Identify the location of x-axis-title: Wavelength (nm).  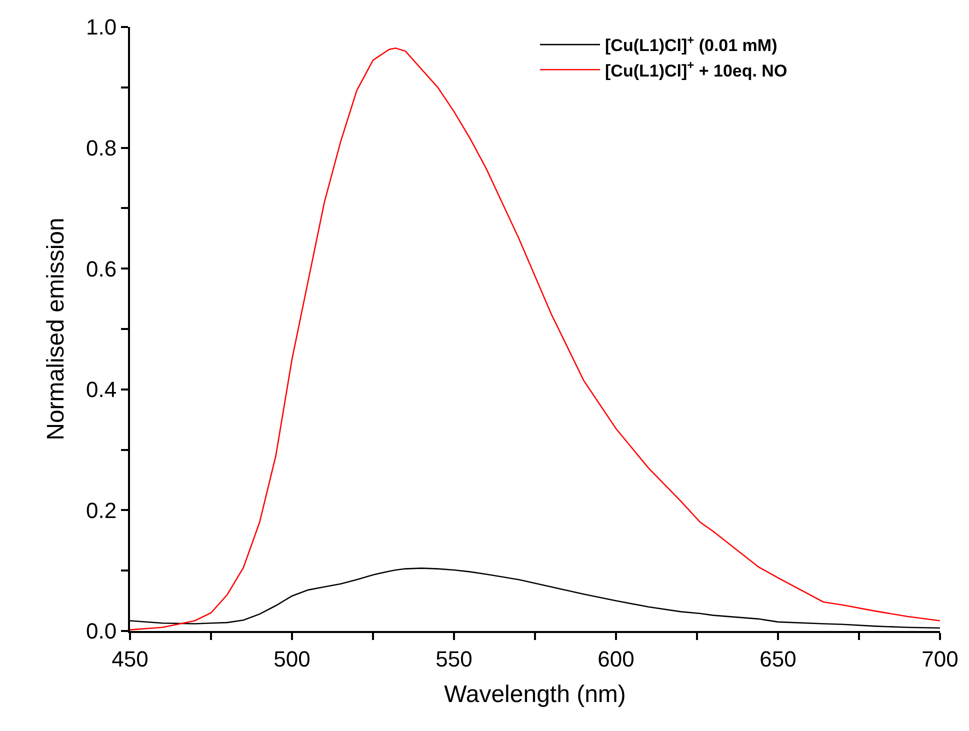
(535, 694).